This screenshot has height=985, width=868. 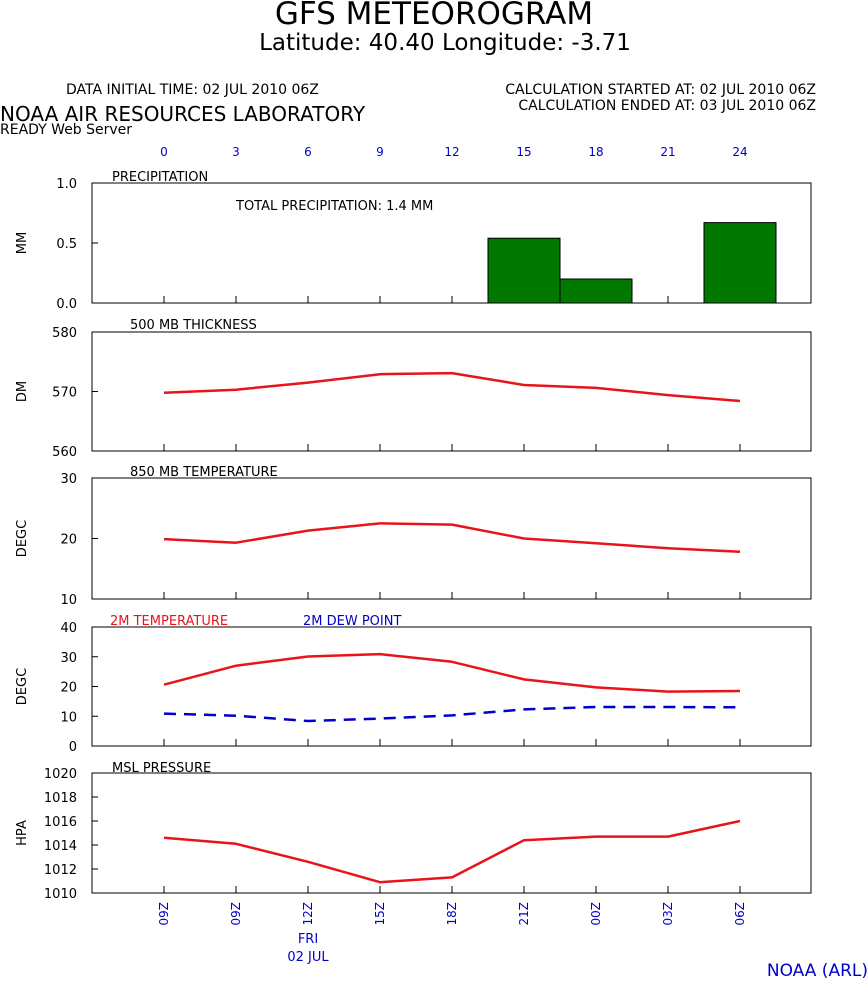 I want to click on forecast-hour-label: 6, so click(x=308, y=152).